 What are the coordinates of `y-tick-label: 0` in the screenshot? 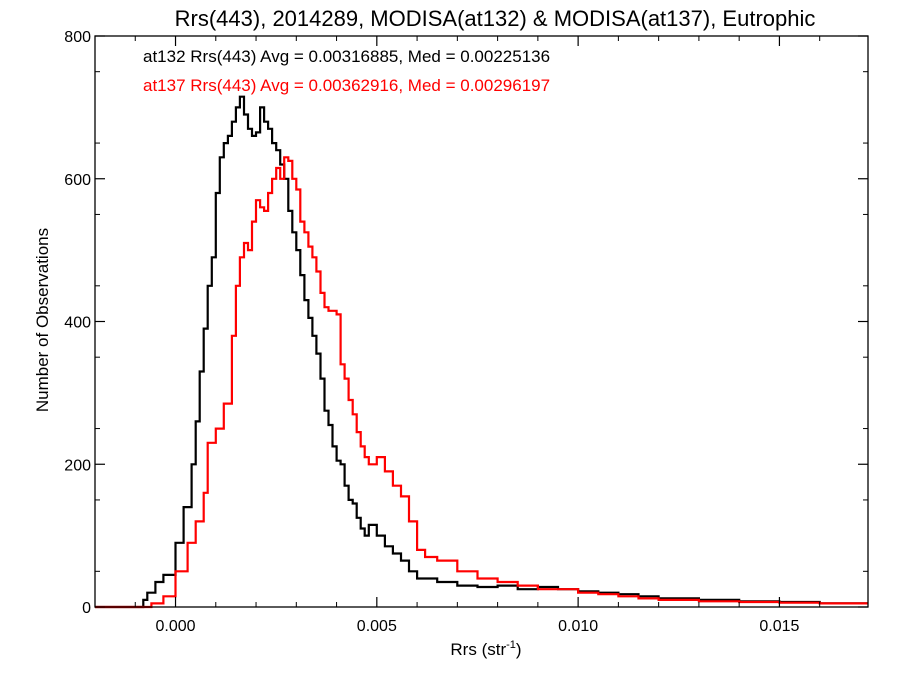 It's located at (86, 608).